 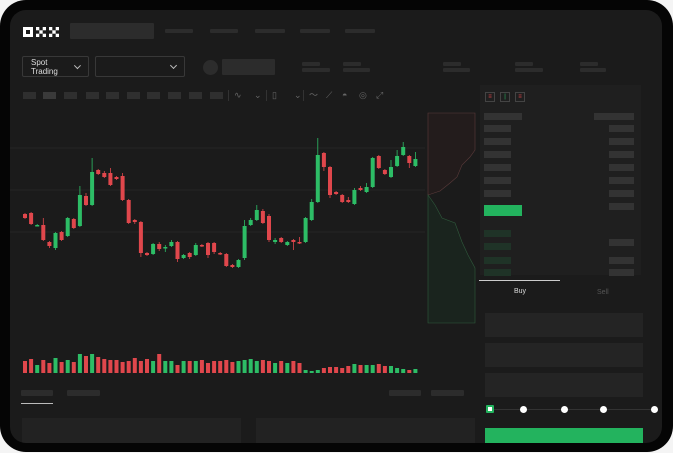 What do you see at coordinates (78, 65) in the screenshot?
I see `chevron-down-icon` at bounding box center [78, 65].